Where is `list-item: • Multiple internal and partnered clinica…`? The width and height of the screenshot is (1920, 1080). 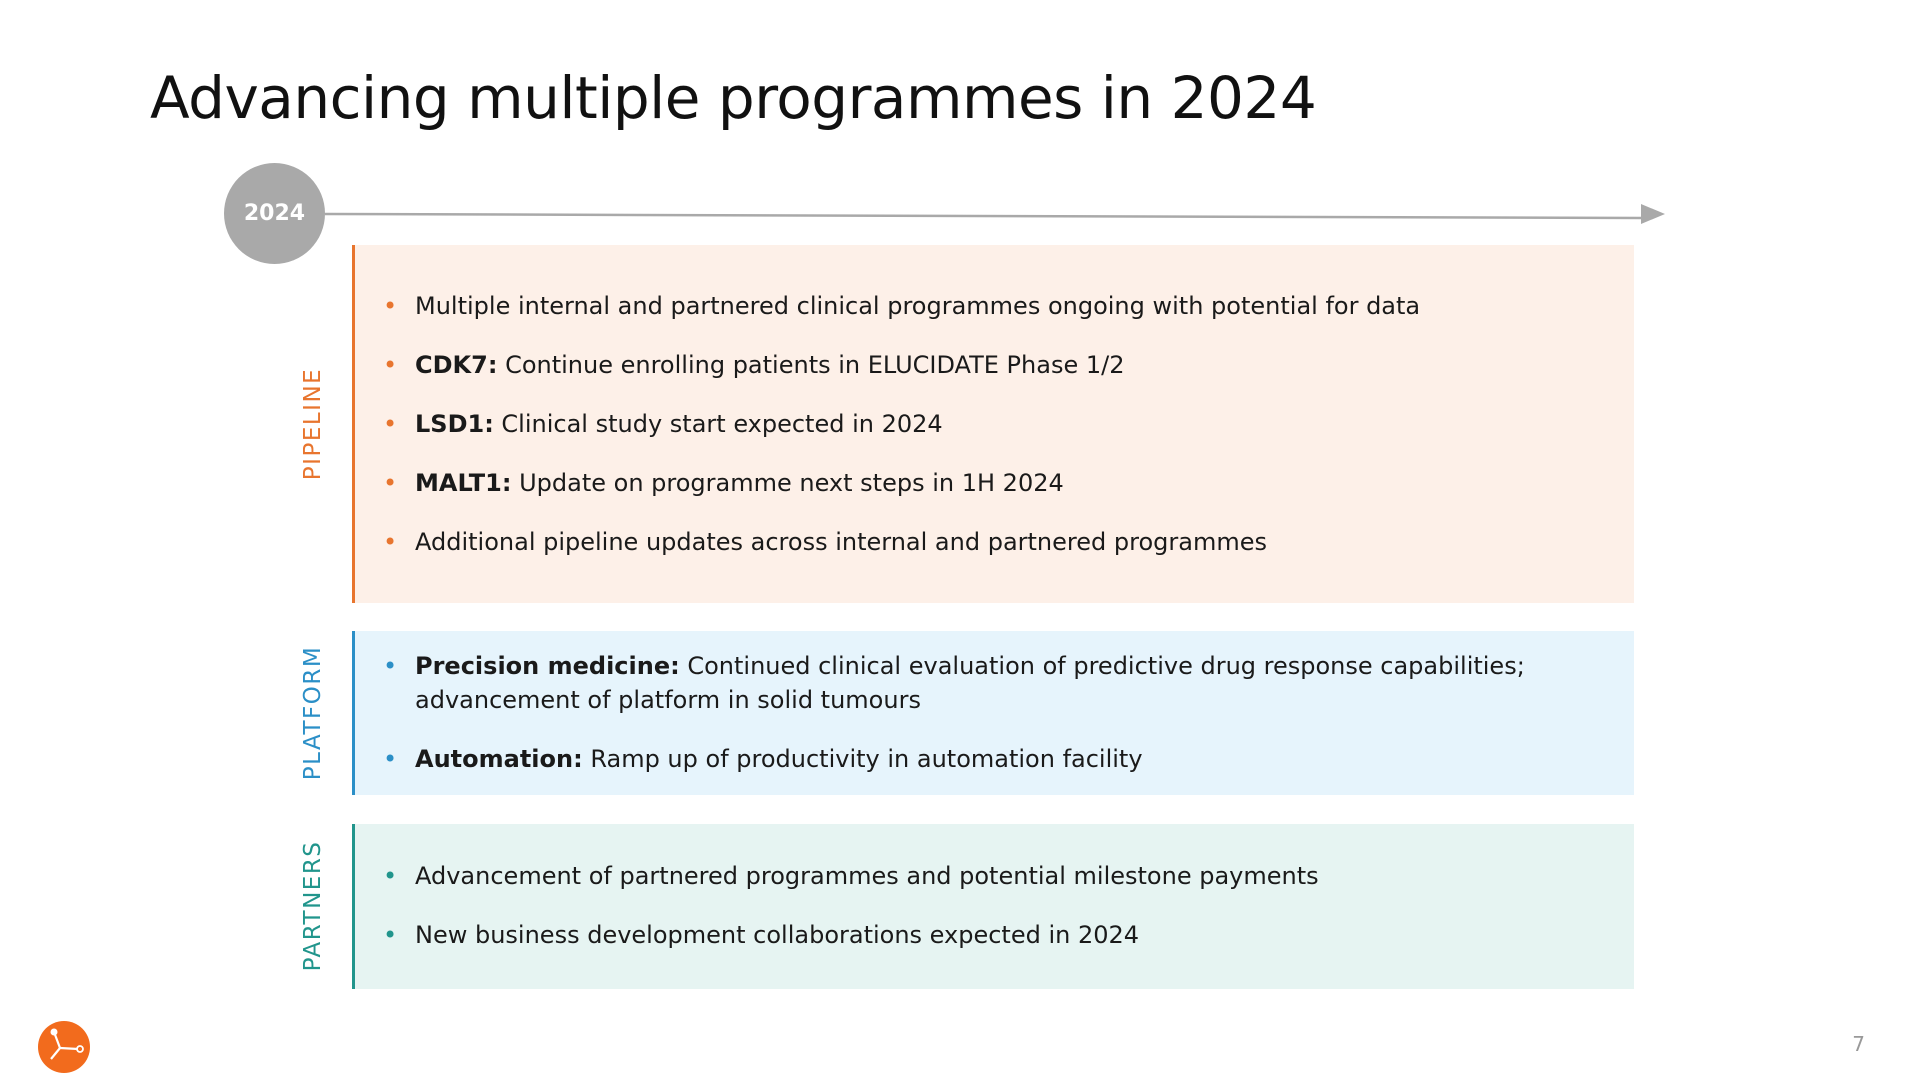
list-item: • Multiple internal and partnered clinica… is located at coordinates (994, 306).